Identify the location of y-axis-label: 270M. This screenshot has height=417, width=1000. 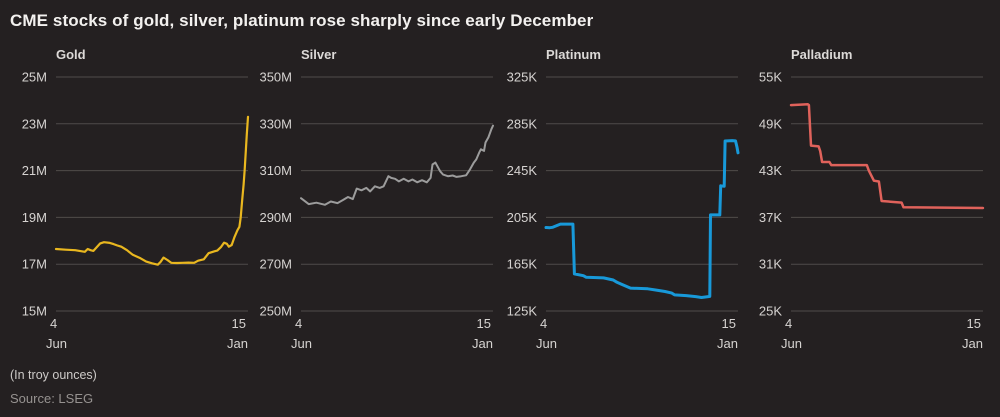
(275, 264).